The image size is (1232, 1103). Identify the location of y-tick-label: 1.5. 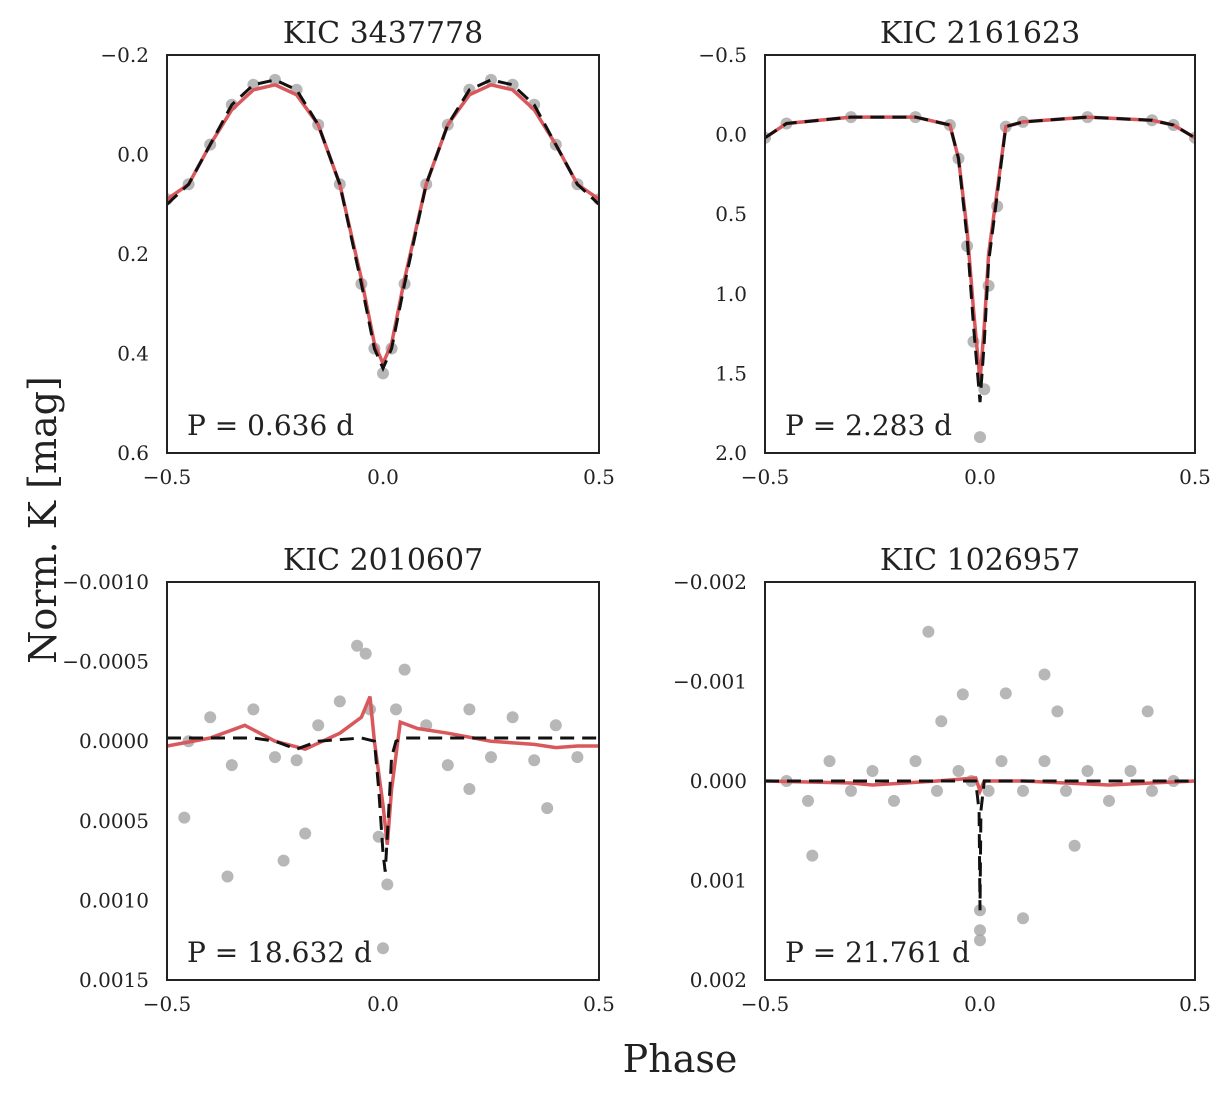
(731, 373).